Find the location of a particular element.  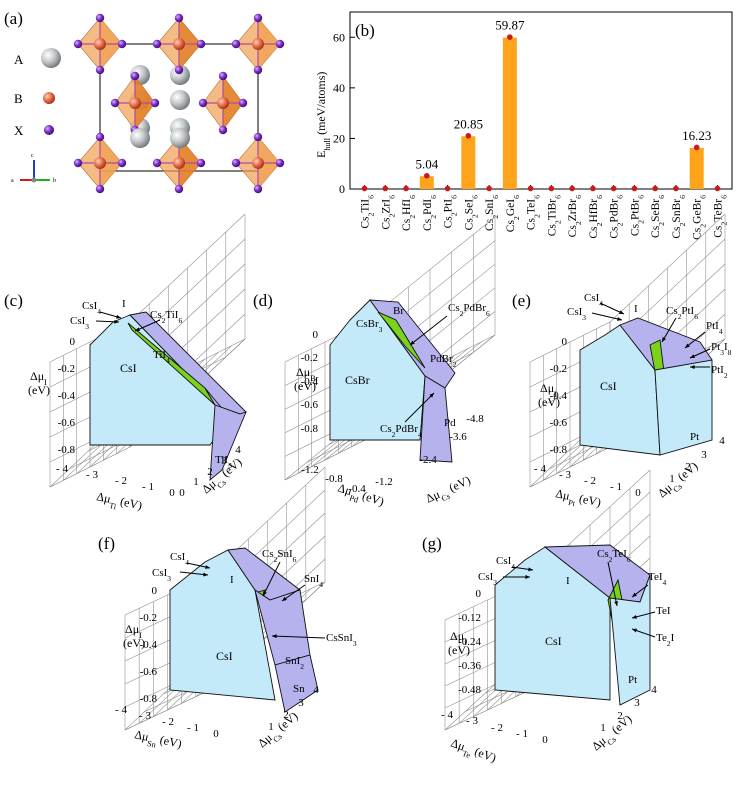

phase-label: TiI3 is located at coordinates (223, 462).